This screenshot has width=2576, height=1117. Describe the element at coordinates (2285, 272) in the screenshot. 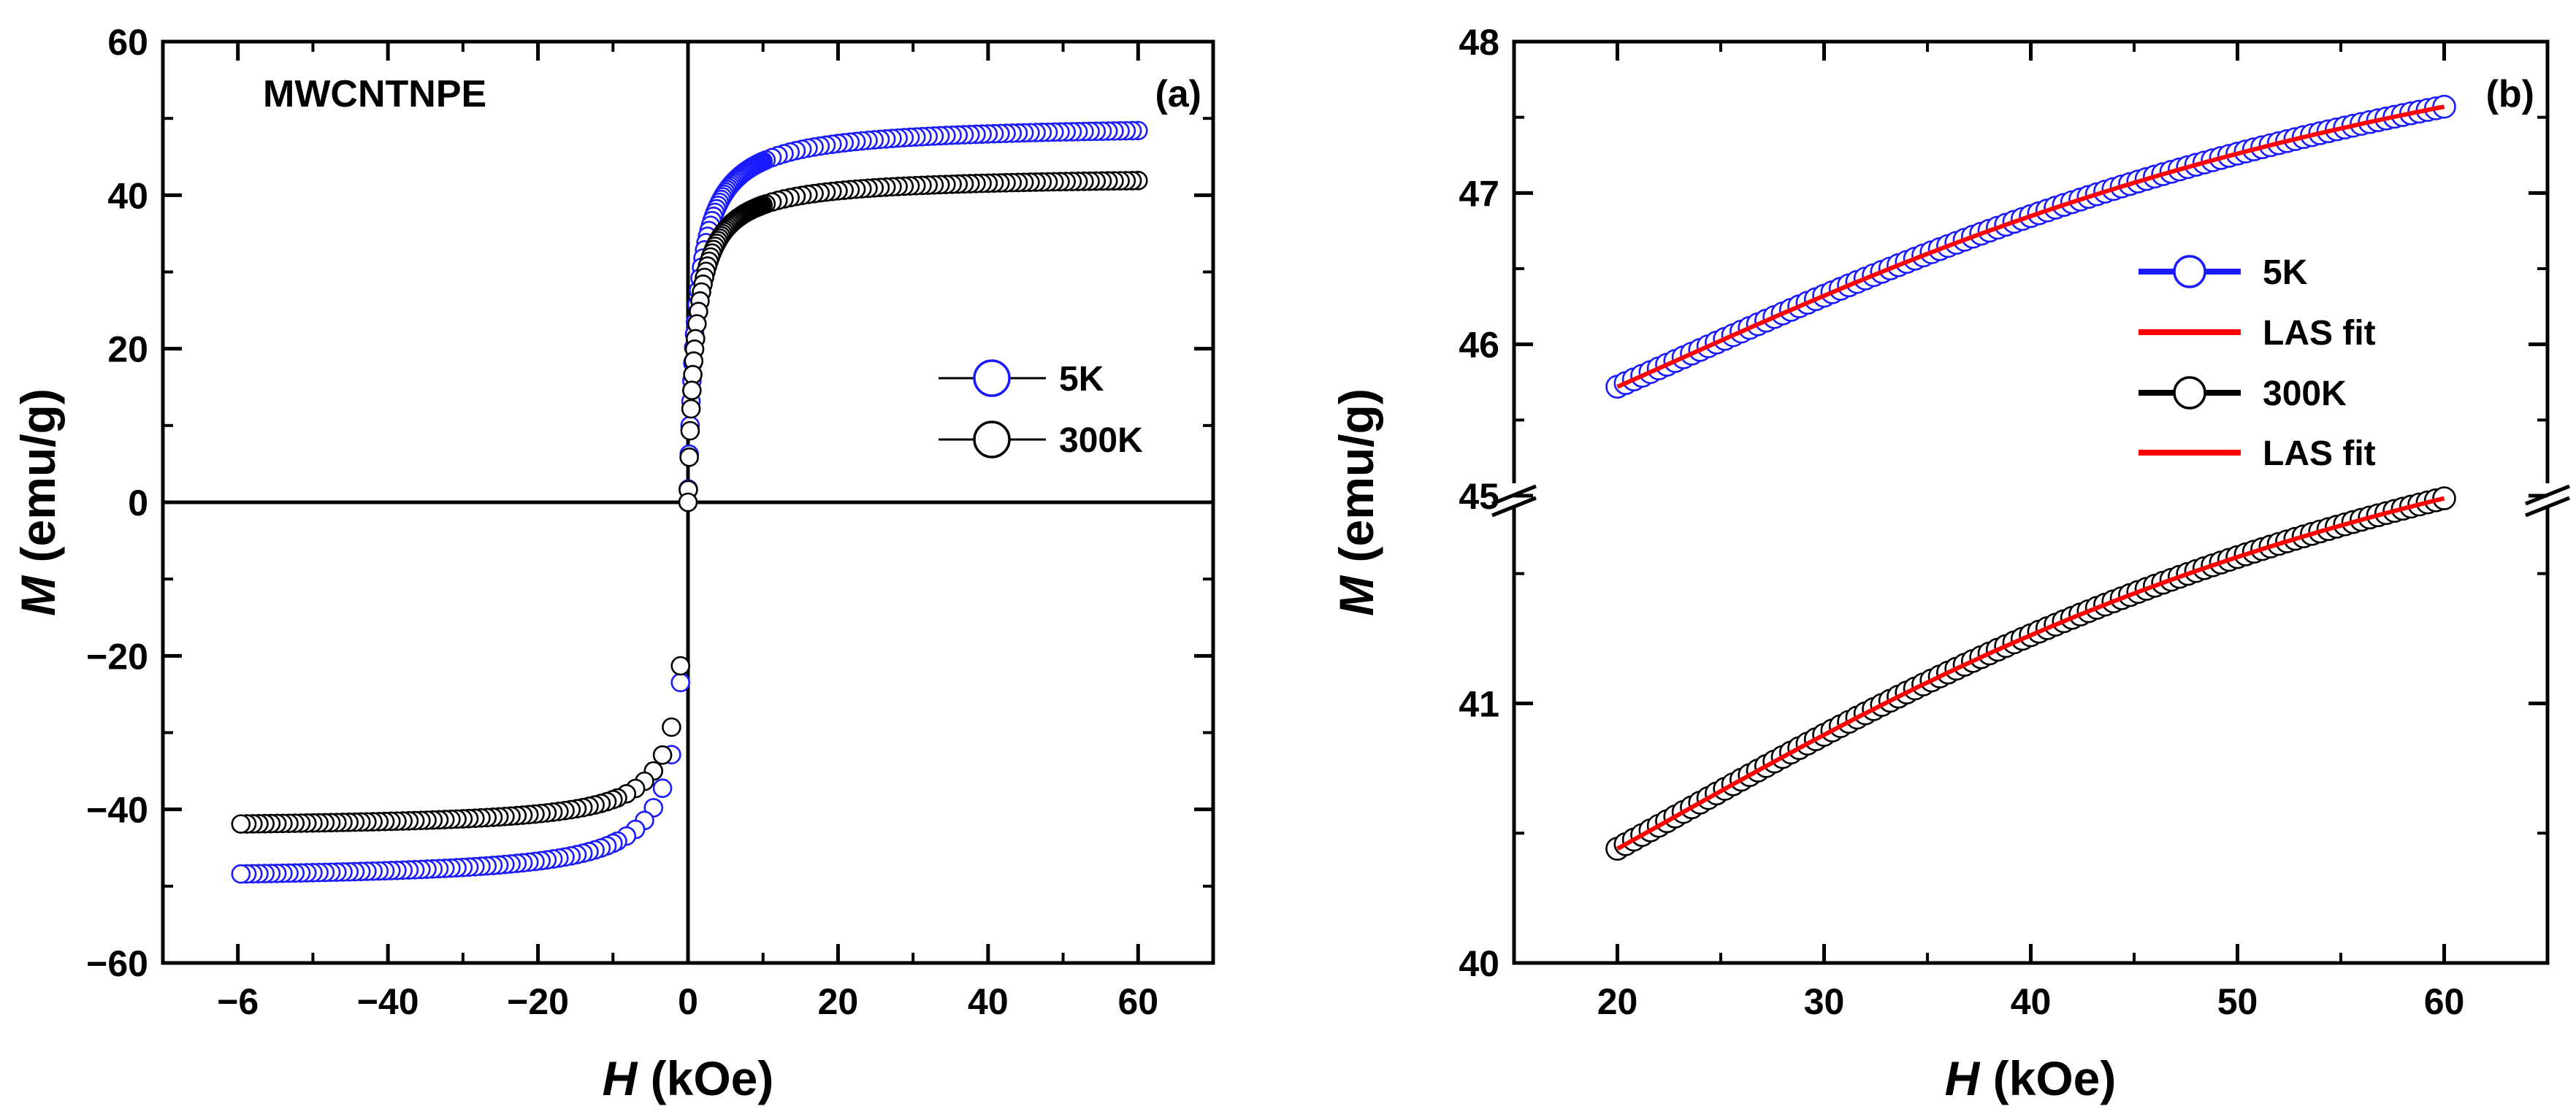

I see `chart-b-legend-5k-label: 5K` at that location.